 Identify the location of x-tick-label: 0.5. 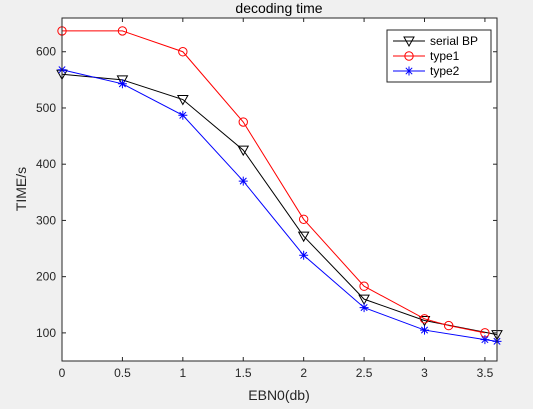
(122, 373).